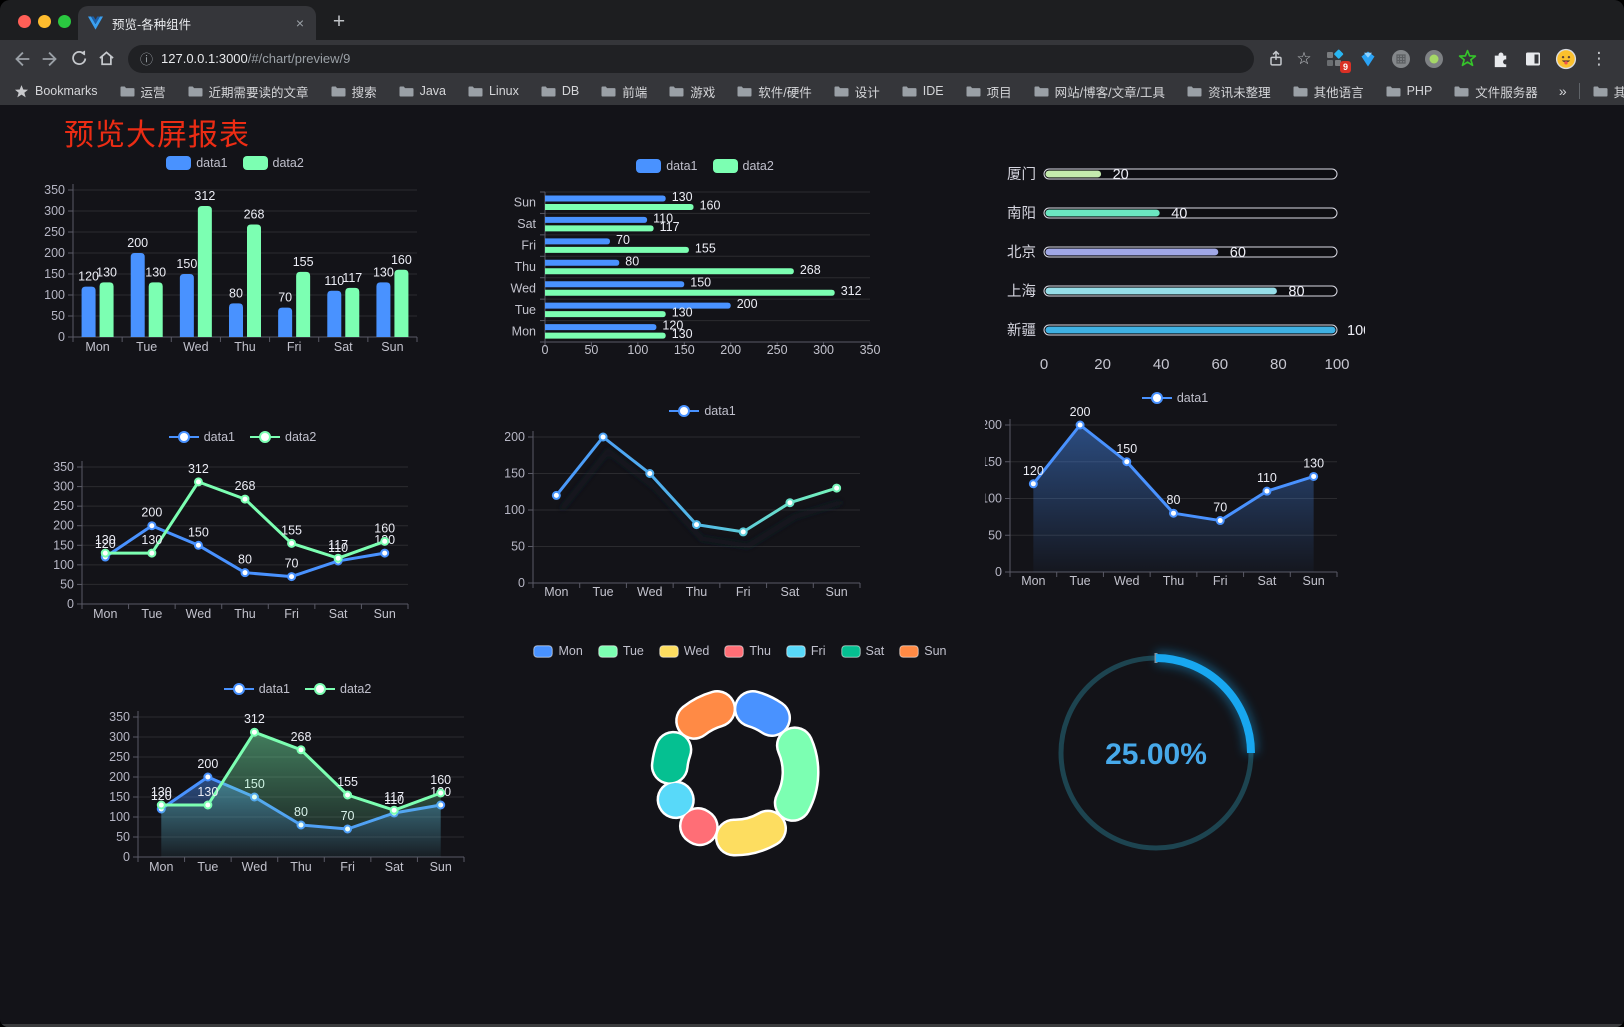 This screenshot has width=1624, height=1027. What do you see at coordinates (1033, 471) in the screenshot?
I see `svg-text: 120` at bounding box center [1033, 471].